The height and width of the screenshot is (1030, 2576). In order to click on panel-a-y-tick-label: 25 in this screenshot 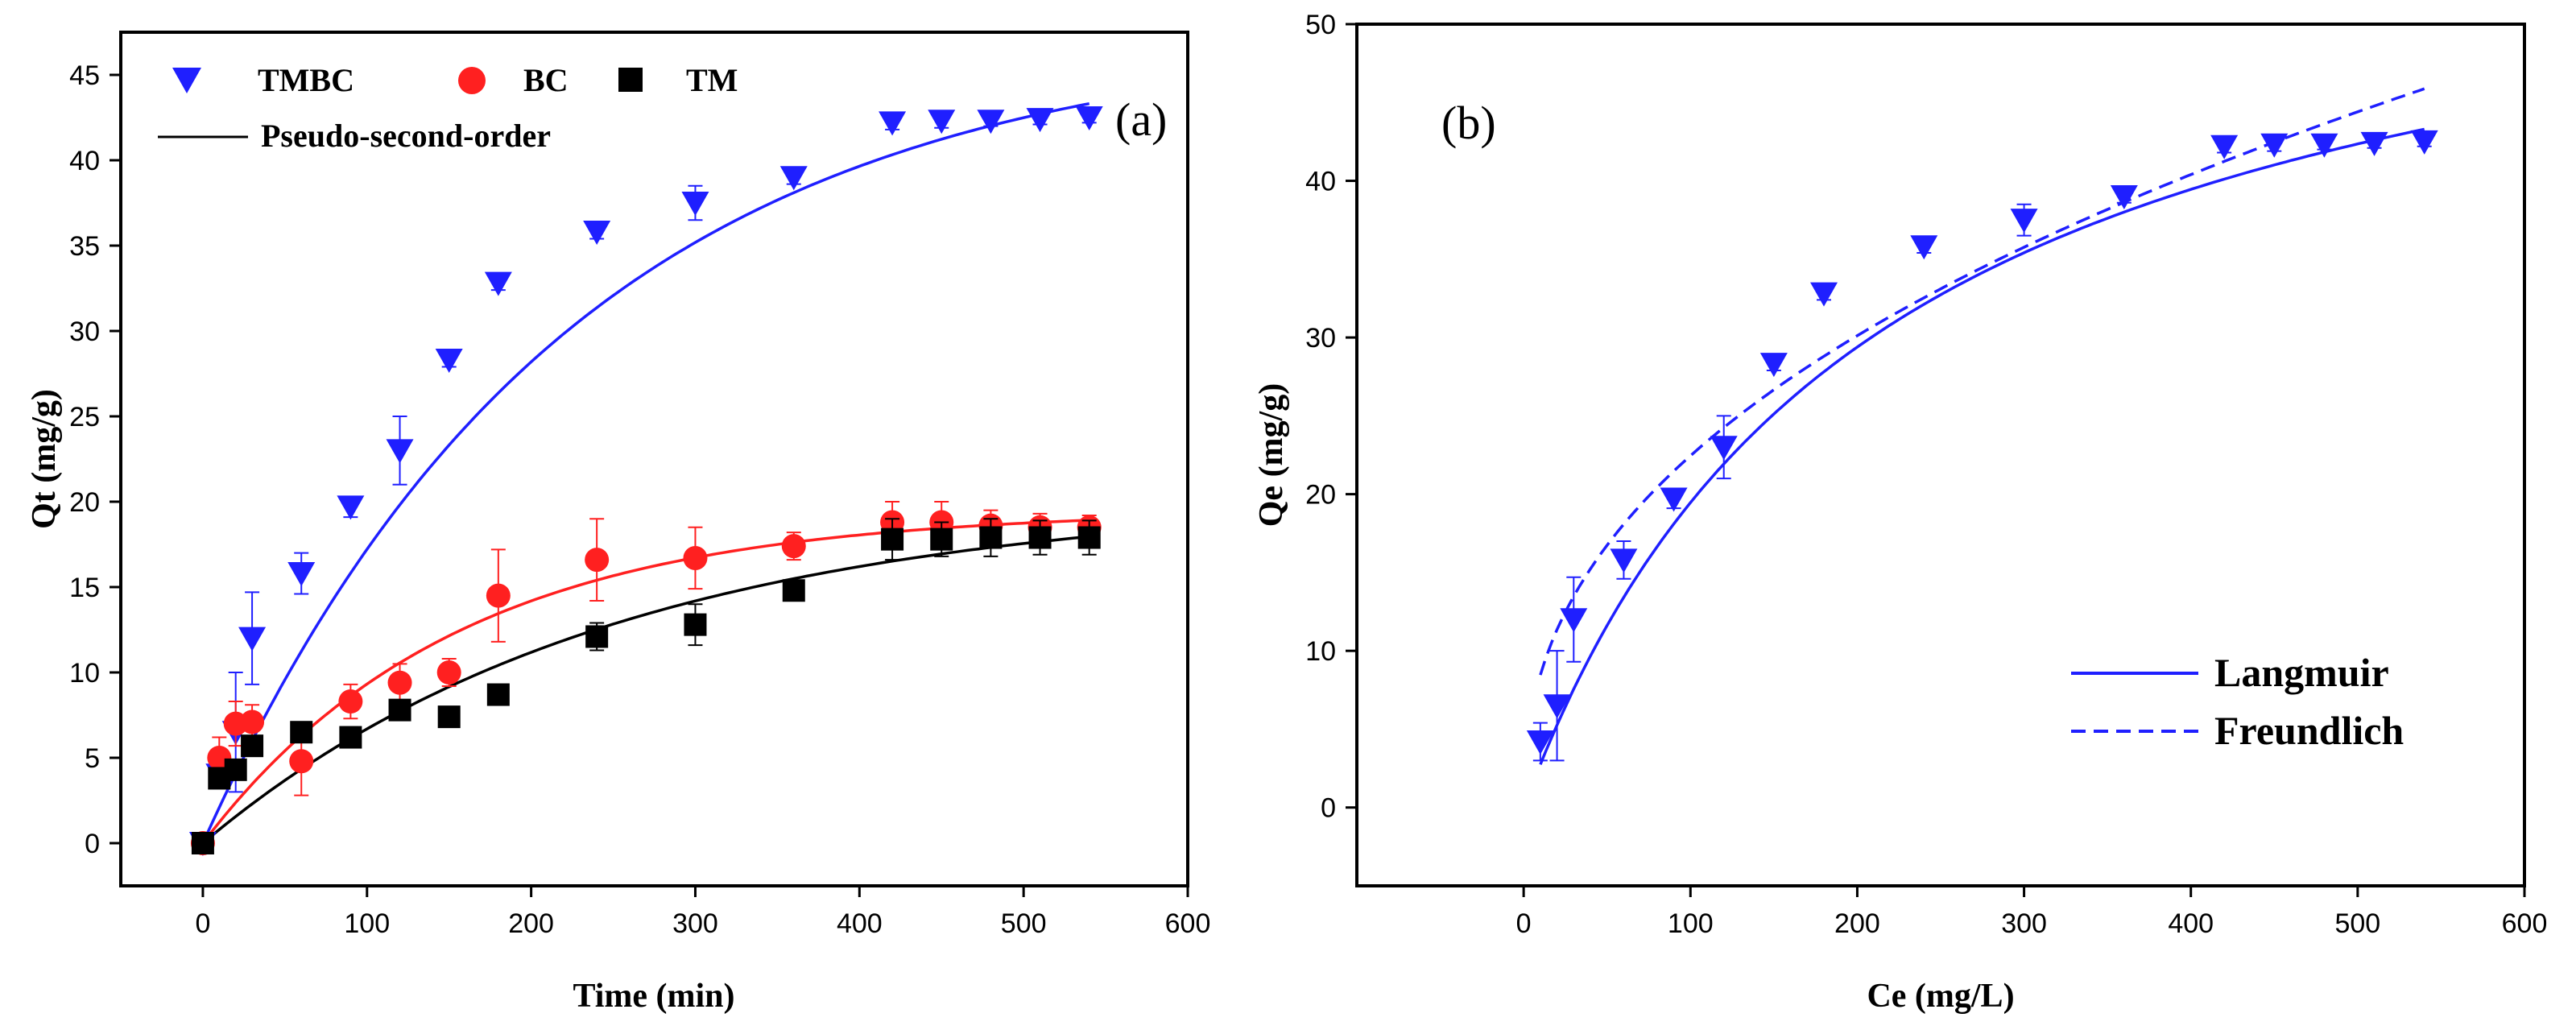, I will do `click(85, 417)`.